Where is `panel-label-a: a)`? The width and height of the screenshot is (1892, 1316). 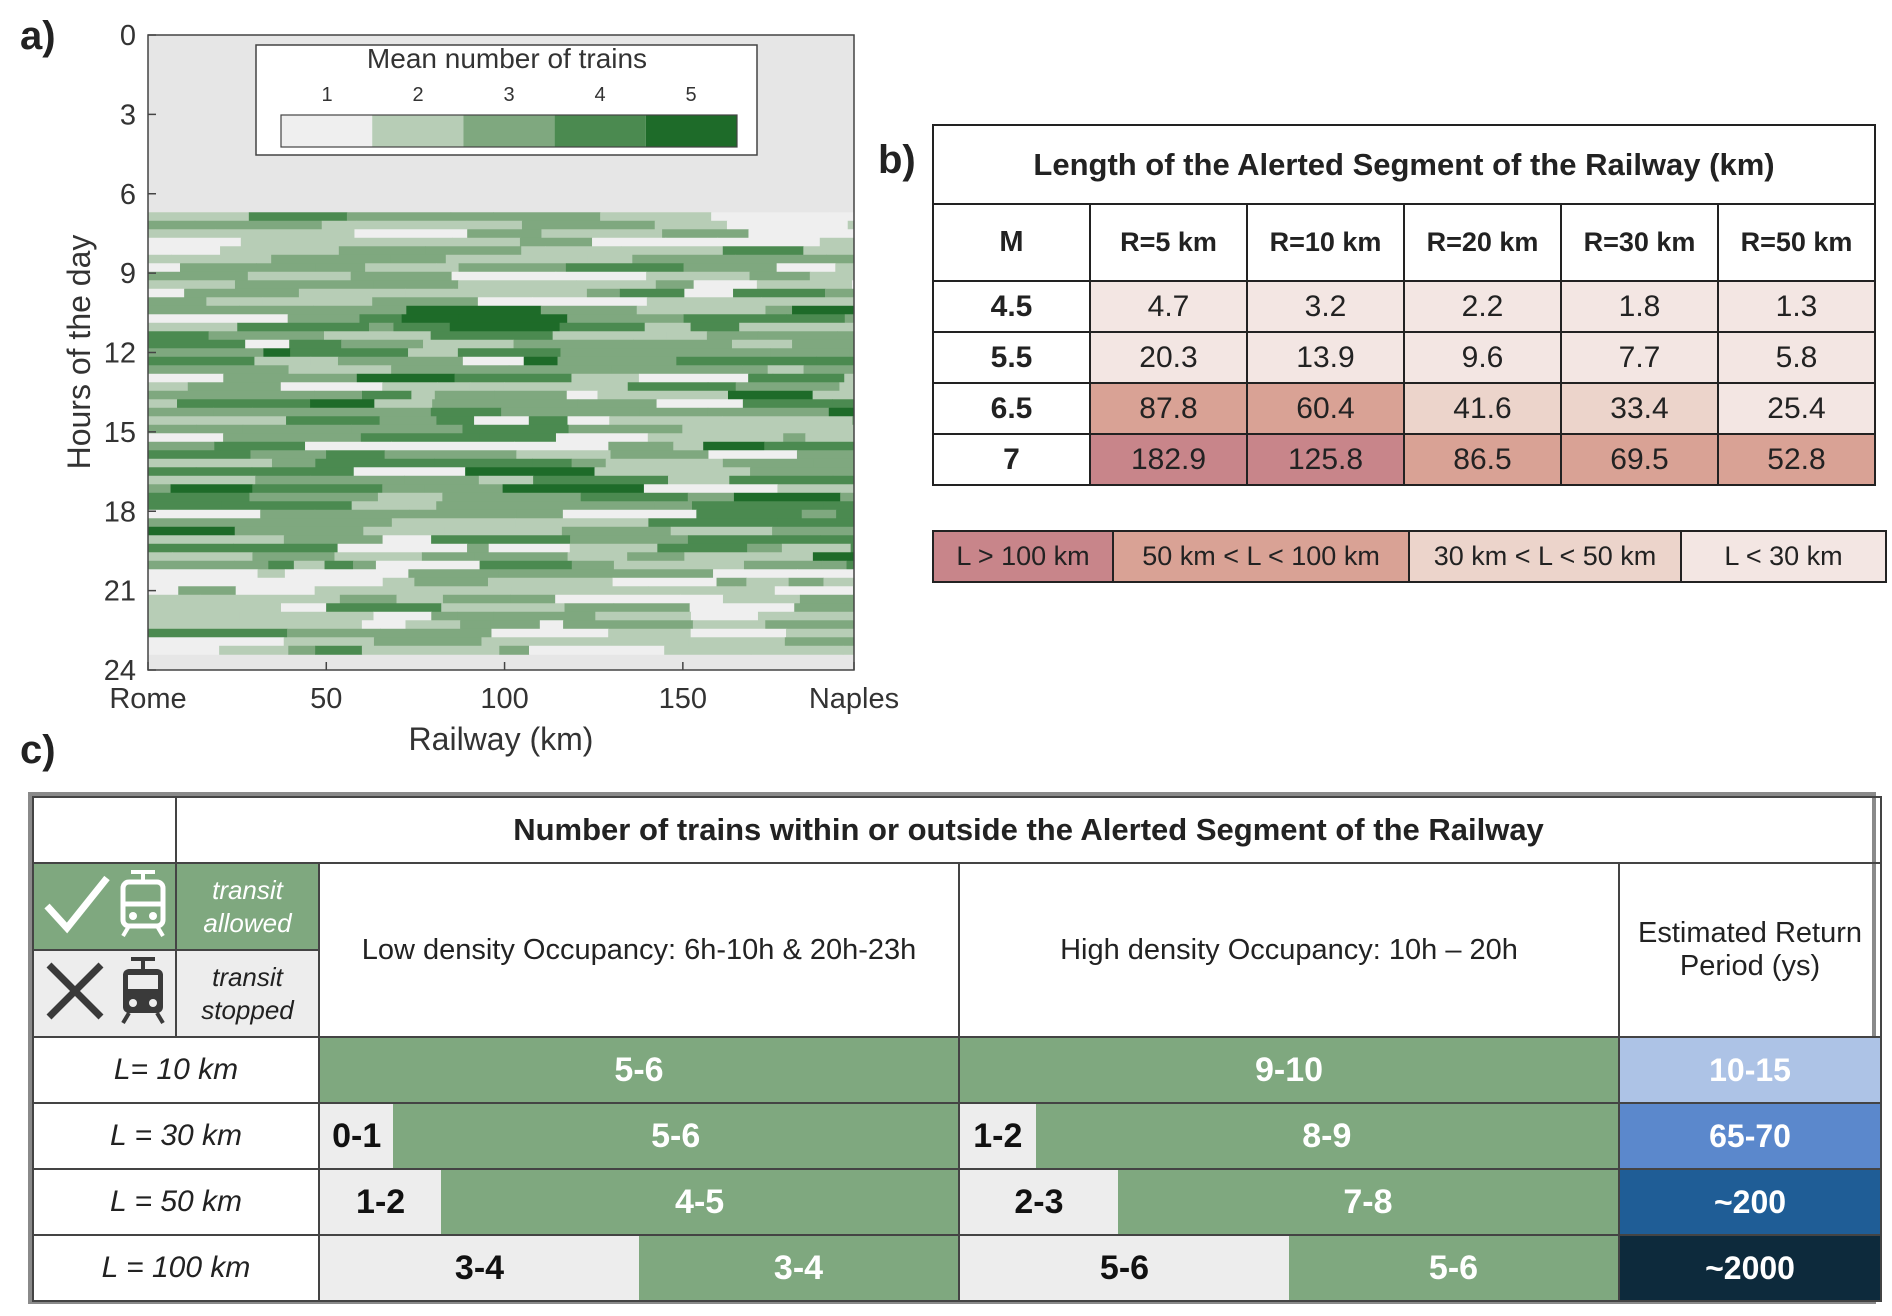 panel-label-a: a) is located at coordinates (38, 36).